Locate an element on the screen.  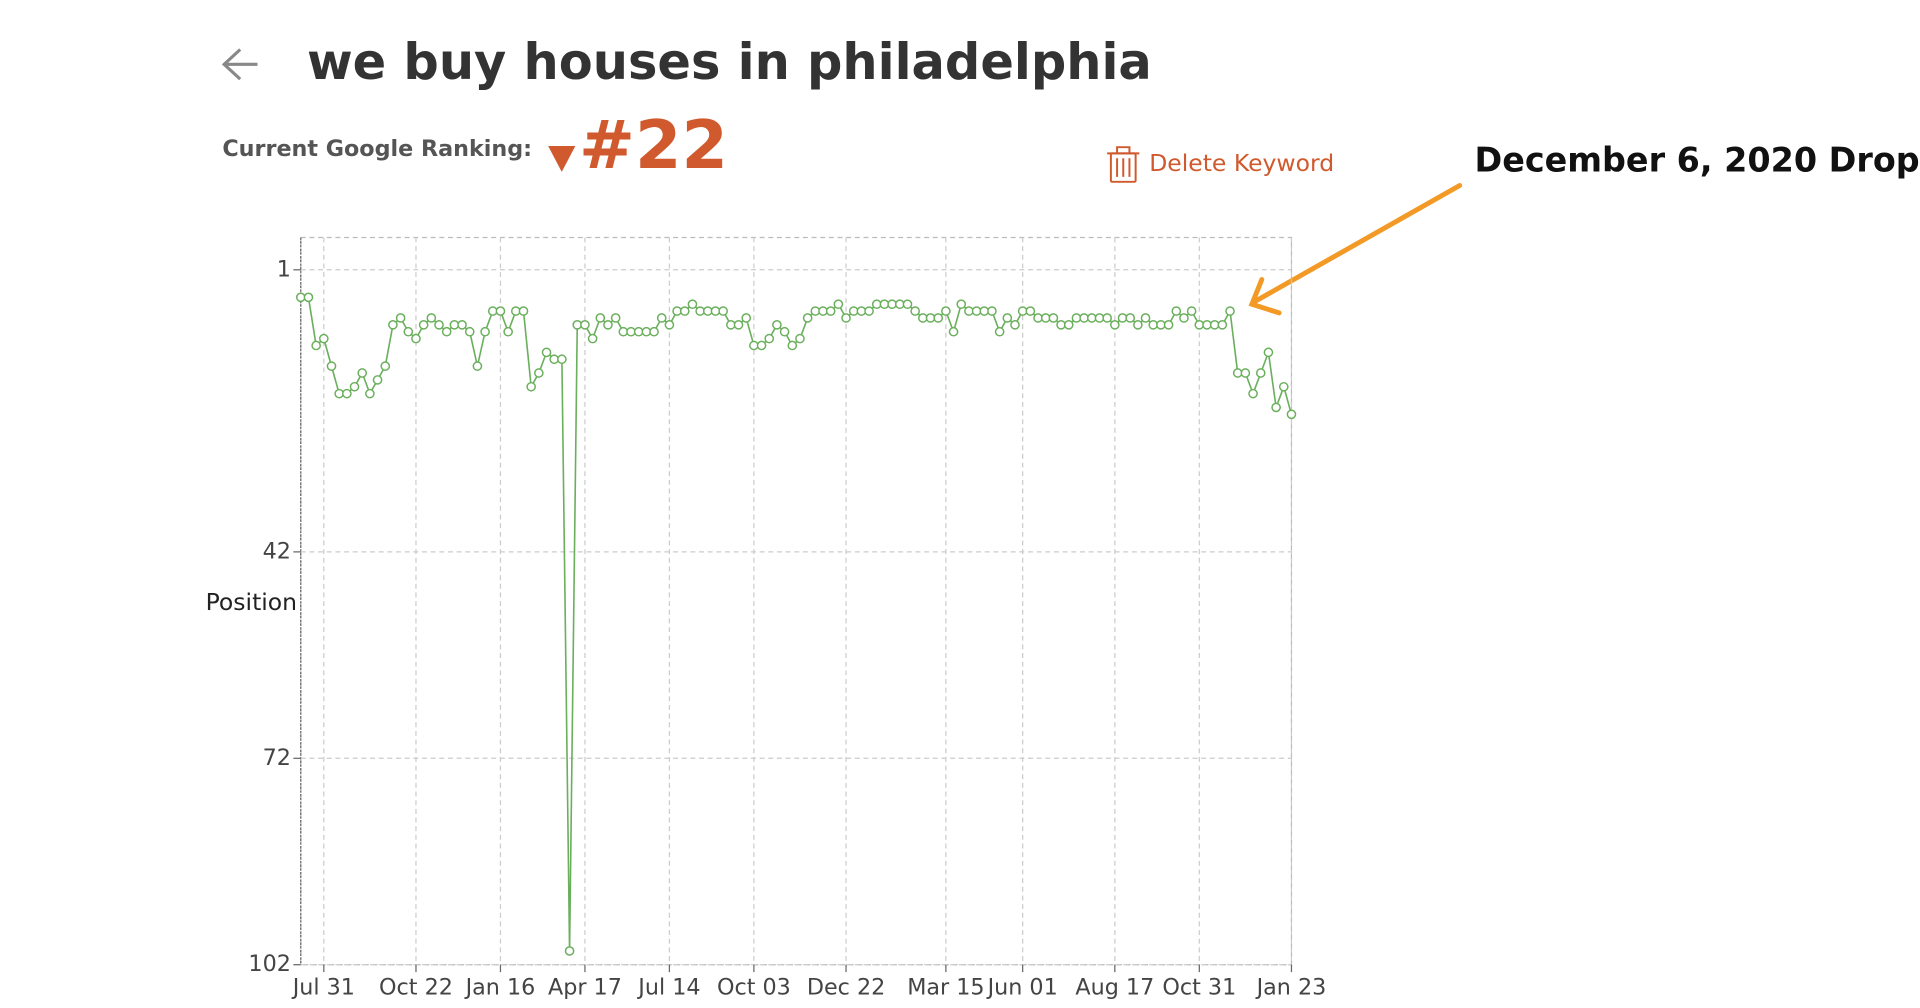
x-tick-label: Aug 17 is located at coordinates (1114, 988).